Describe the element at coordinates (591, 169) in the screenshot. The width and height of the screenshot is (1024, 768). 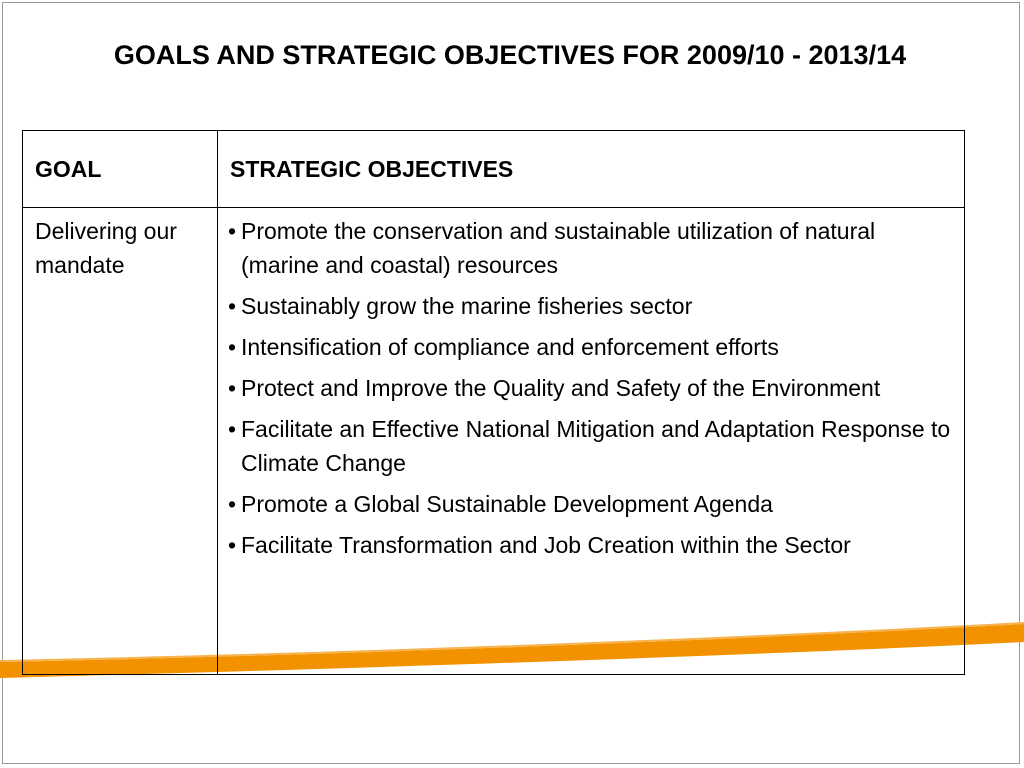
I see `header-strategic-objectives: STRATEGIC OBJECTIVES` at that location.